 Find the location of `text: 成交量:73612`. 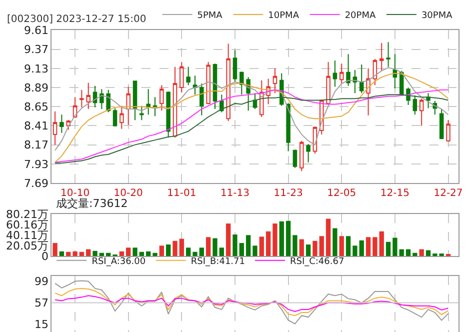

text: 成交量:73612 is located at coordinates (92, 203).